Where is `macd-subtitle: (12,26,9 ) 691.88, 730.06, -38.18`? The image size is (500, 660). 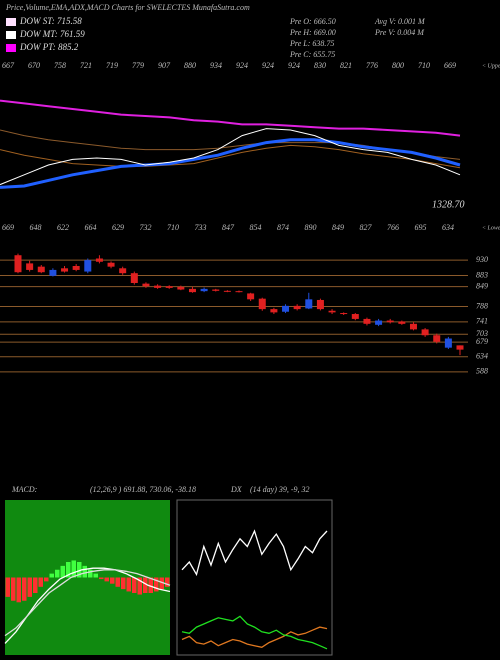 macd-subtitle: (12,26,9 ) 691.88, 730.06, -38.18 is located at coordinates (143, 489).